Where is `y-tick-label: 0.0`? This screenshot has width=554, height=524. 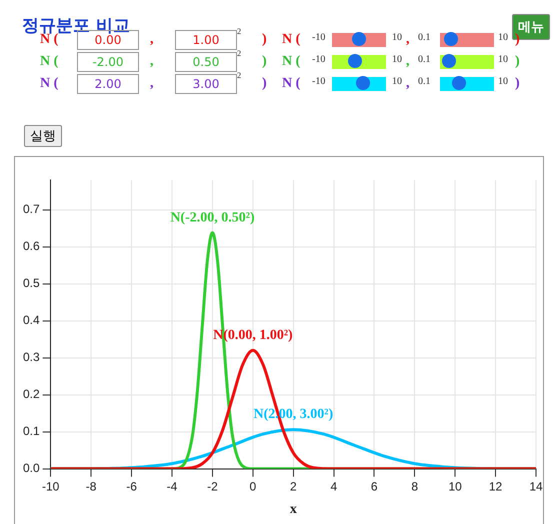
y-tick-label: 0.0 is located at coordinates (31, 468).